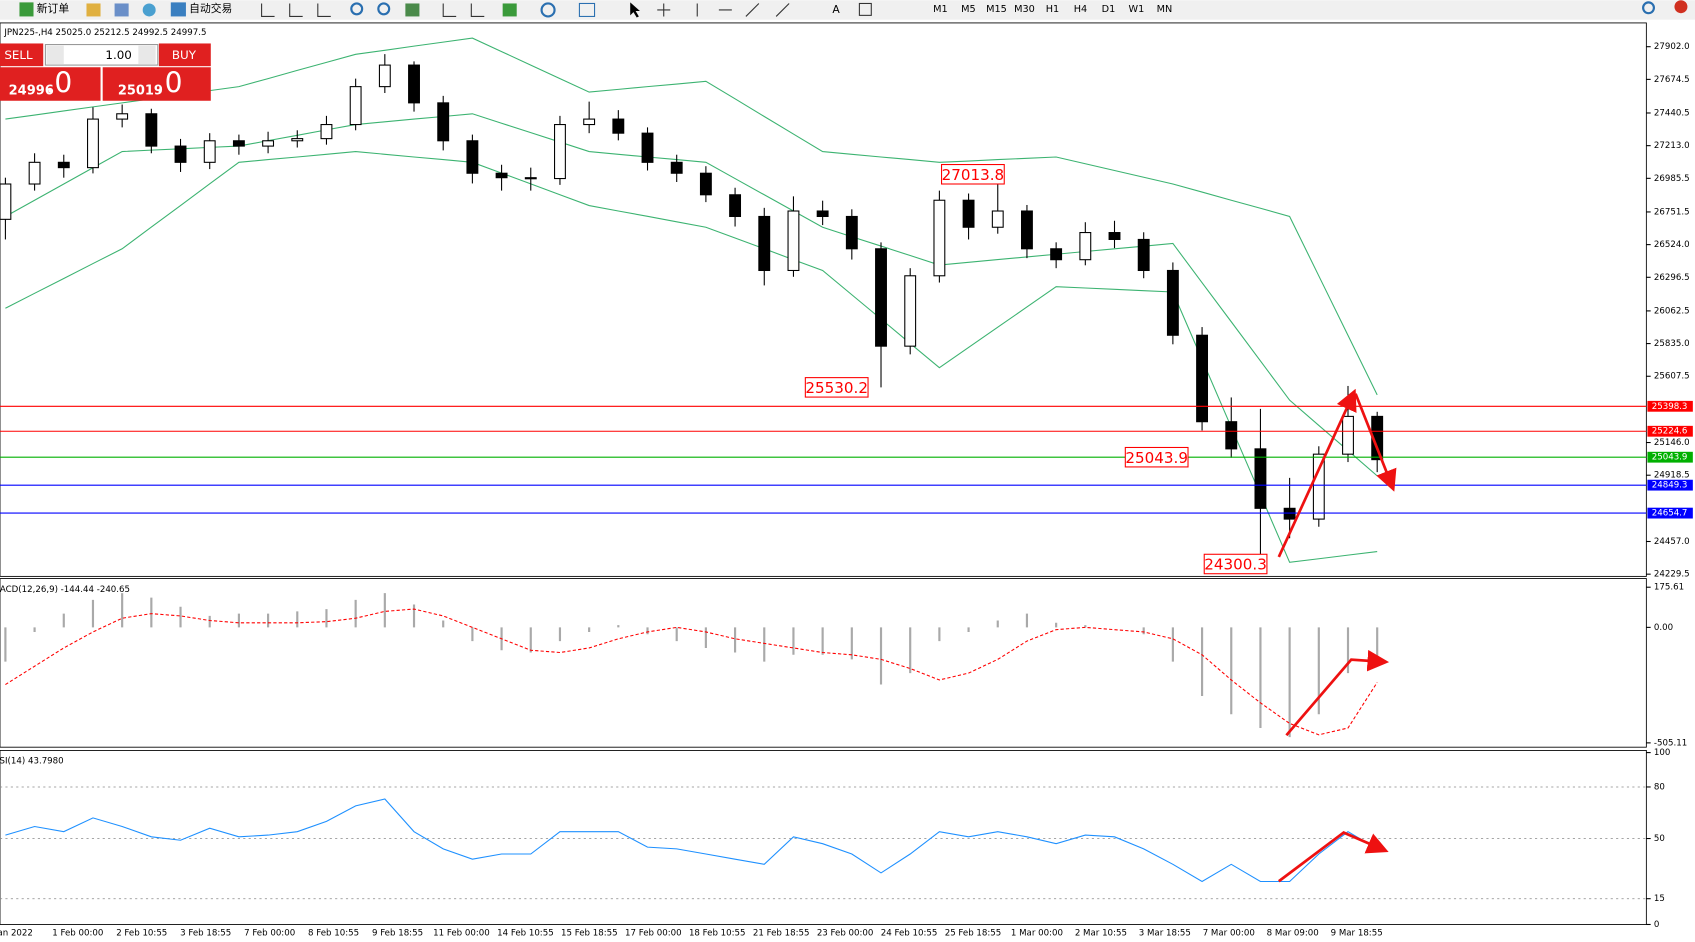  I want to click on timeframe-button: M15, so click(996, 9).